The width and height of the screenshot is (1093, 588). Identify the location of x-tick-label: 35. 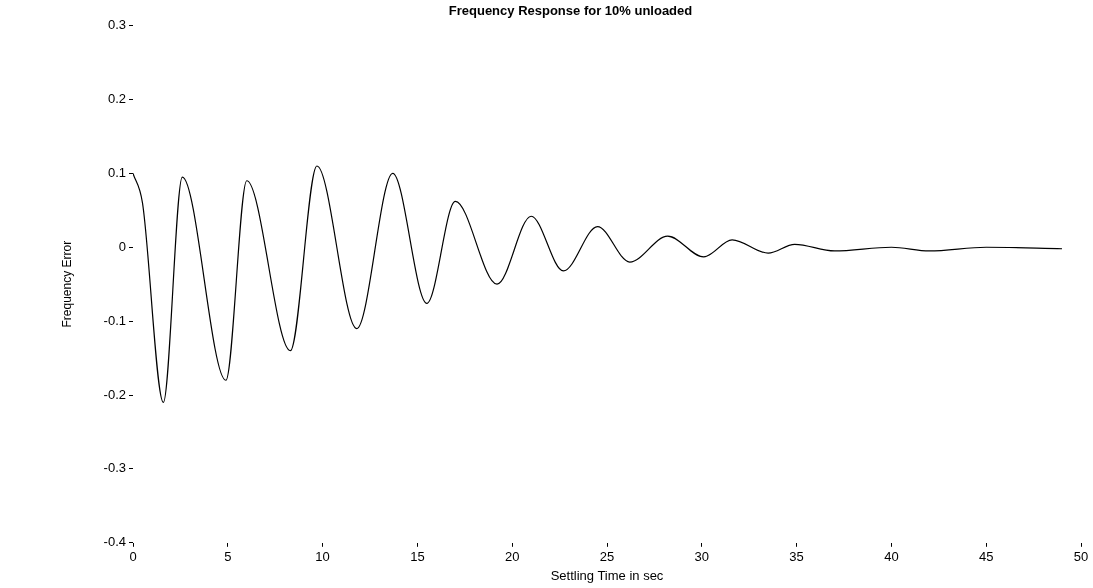
(796, 557).